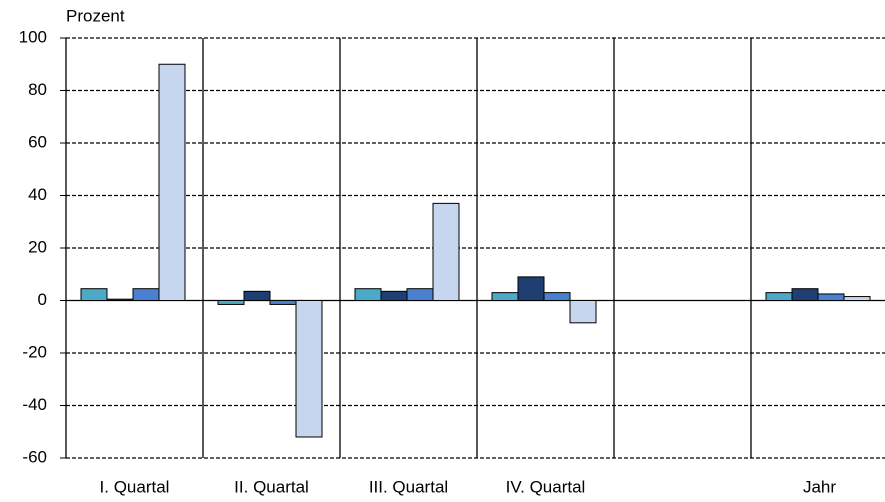  I want to click on x-tick-label: II. Quartal, so click(271, 486).